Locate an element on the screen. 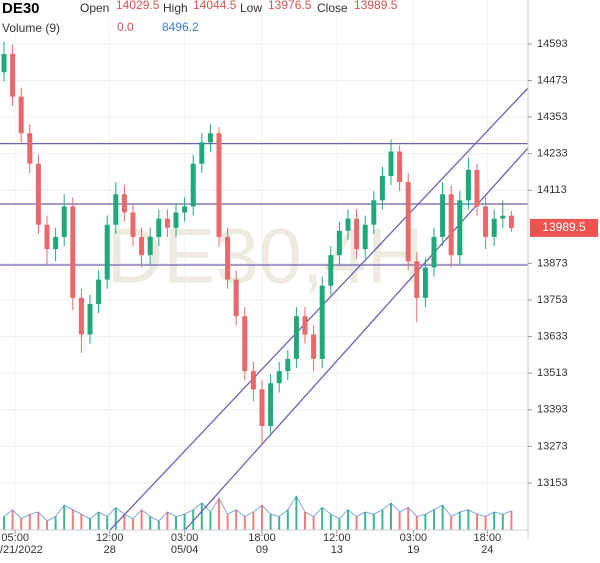 Image resolution: width=600 pixels, height=563 pixels. x-tick-sublabel: 28 is located at coordinates (110, 550).